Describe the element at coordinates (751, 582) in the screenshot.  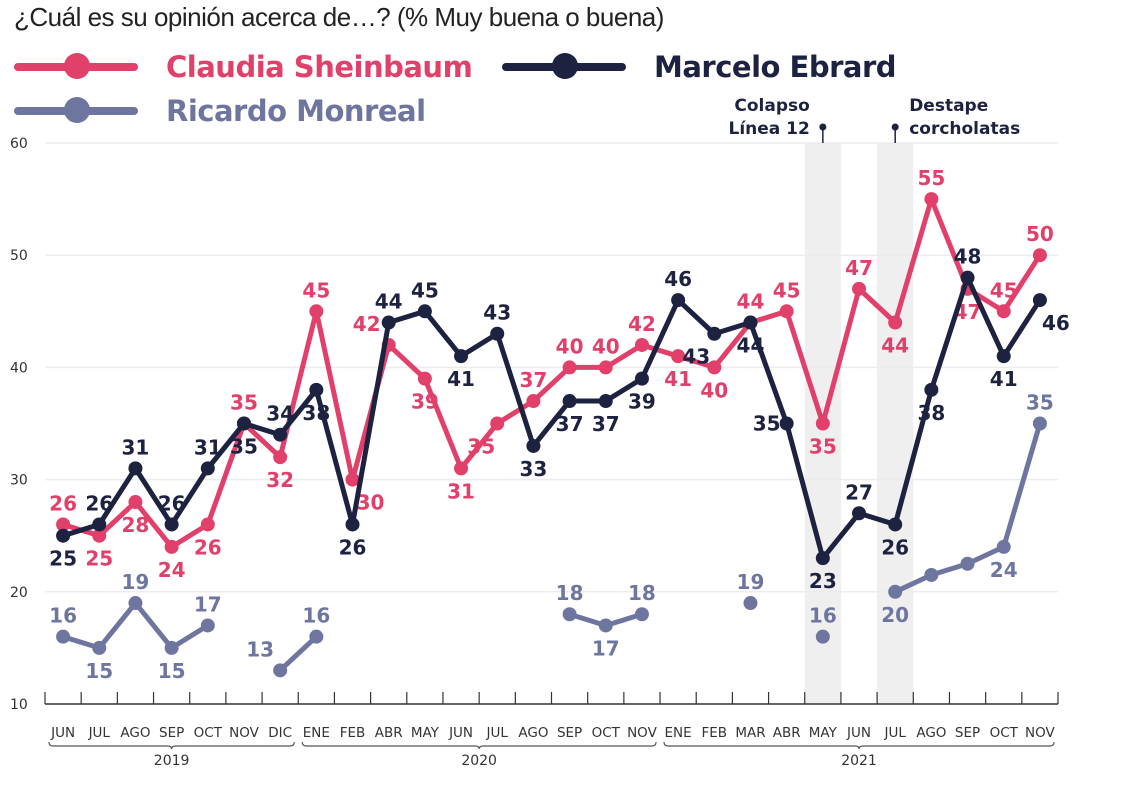
I see `data-label: 19` at that location.